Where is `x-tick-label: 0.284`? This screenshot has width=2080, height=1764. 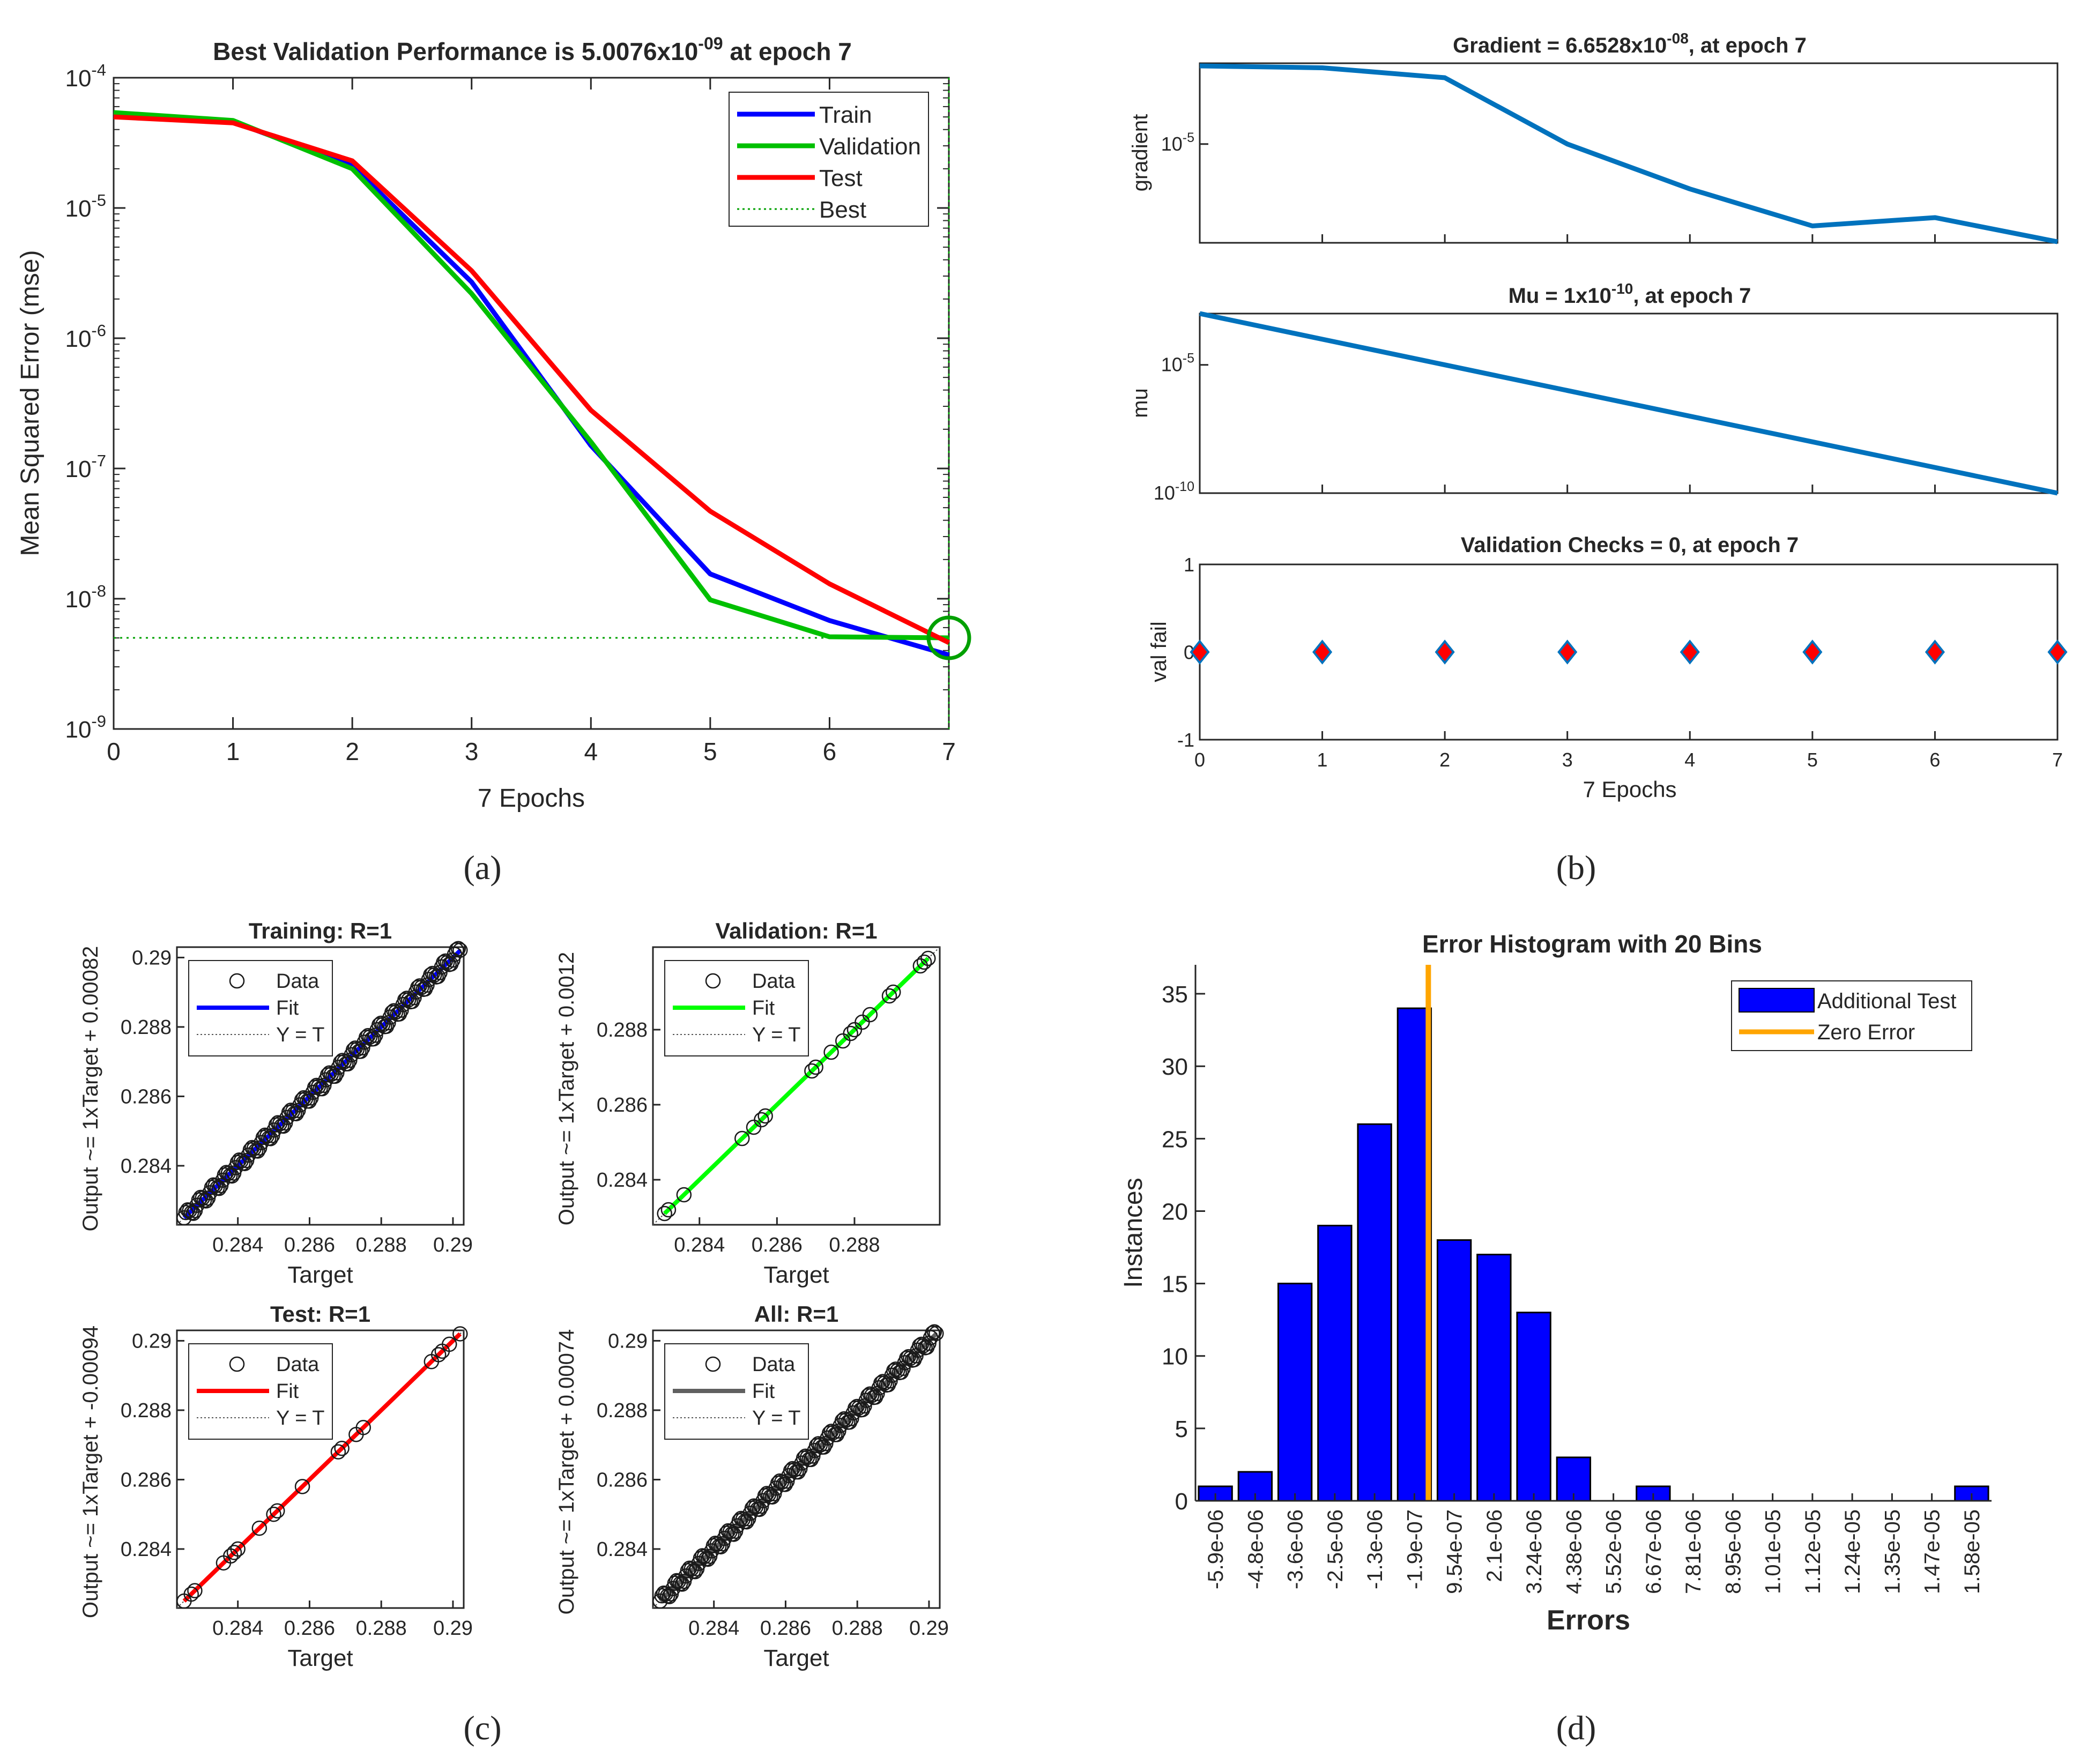 x-tick-label: 0.284 is located at coordinates (237, 1245).